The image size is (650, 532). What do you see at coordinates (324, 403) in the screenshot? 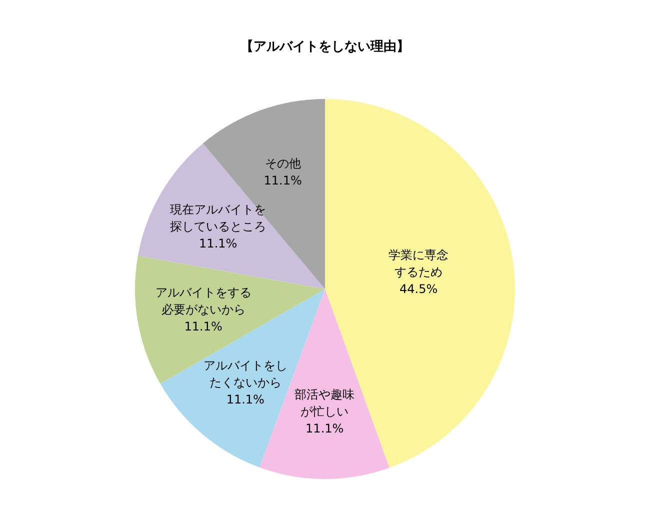
I see `slice-label: 部活や趣味が忙しい` at bounding box center [324, 403].